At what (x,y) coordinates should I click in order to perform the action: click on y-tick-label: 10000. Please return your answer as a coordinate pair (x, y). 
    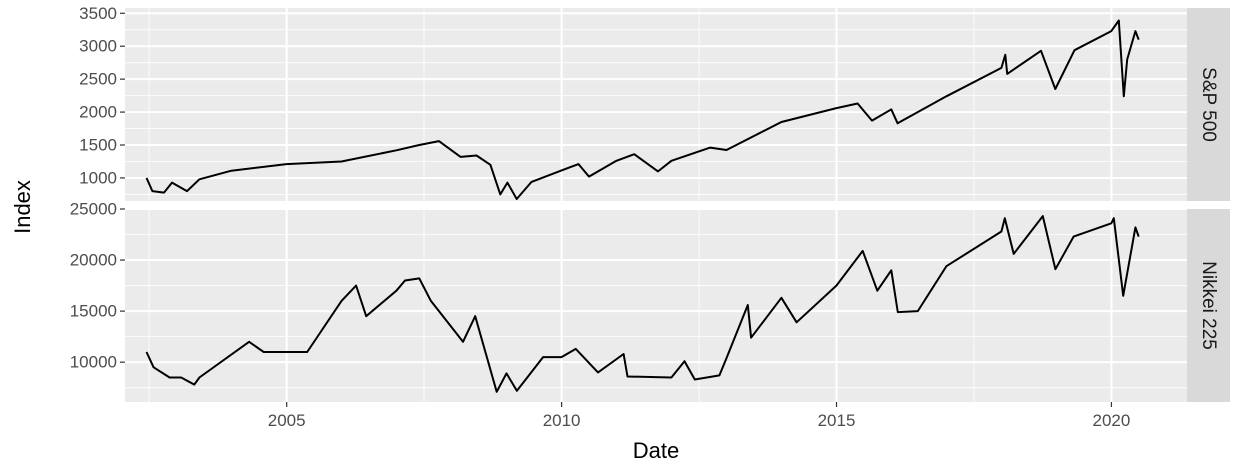
    Looking at the image, I should click on (93, 362).